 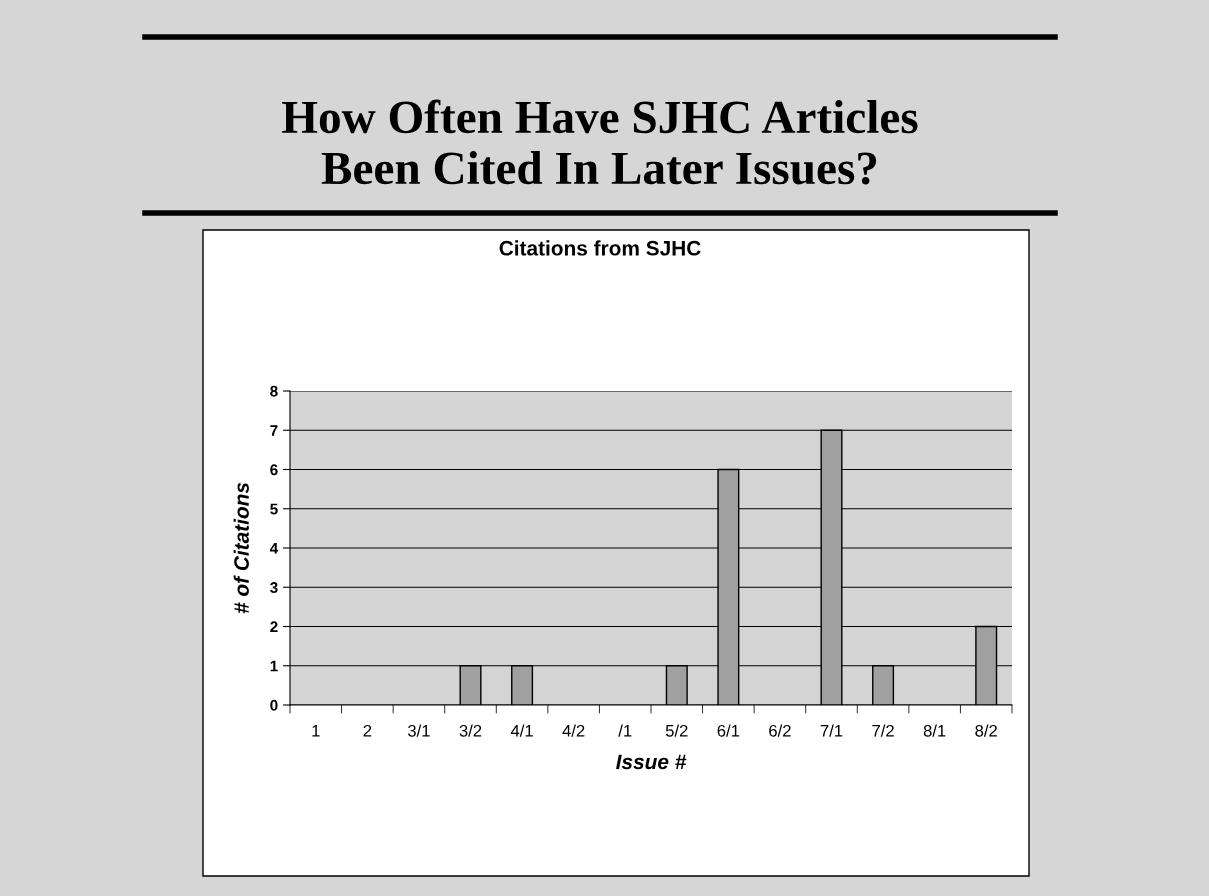 What do you see at coordinates (274, 548) in the screenshot?
I see `y-tick-label: 4` at bounding box center [274, 548].